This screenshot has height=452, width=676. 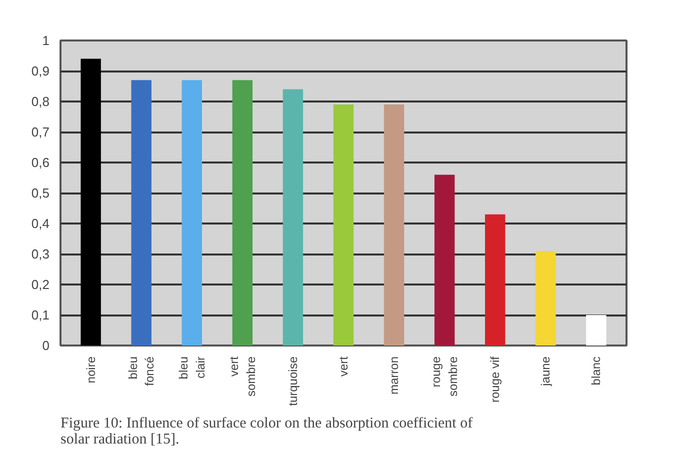 I want to click on y-tick-label: 0,1, so click(x=40, y=315).